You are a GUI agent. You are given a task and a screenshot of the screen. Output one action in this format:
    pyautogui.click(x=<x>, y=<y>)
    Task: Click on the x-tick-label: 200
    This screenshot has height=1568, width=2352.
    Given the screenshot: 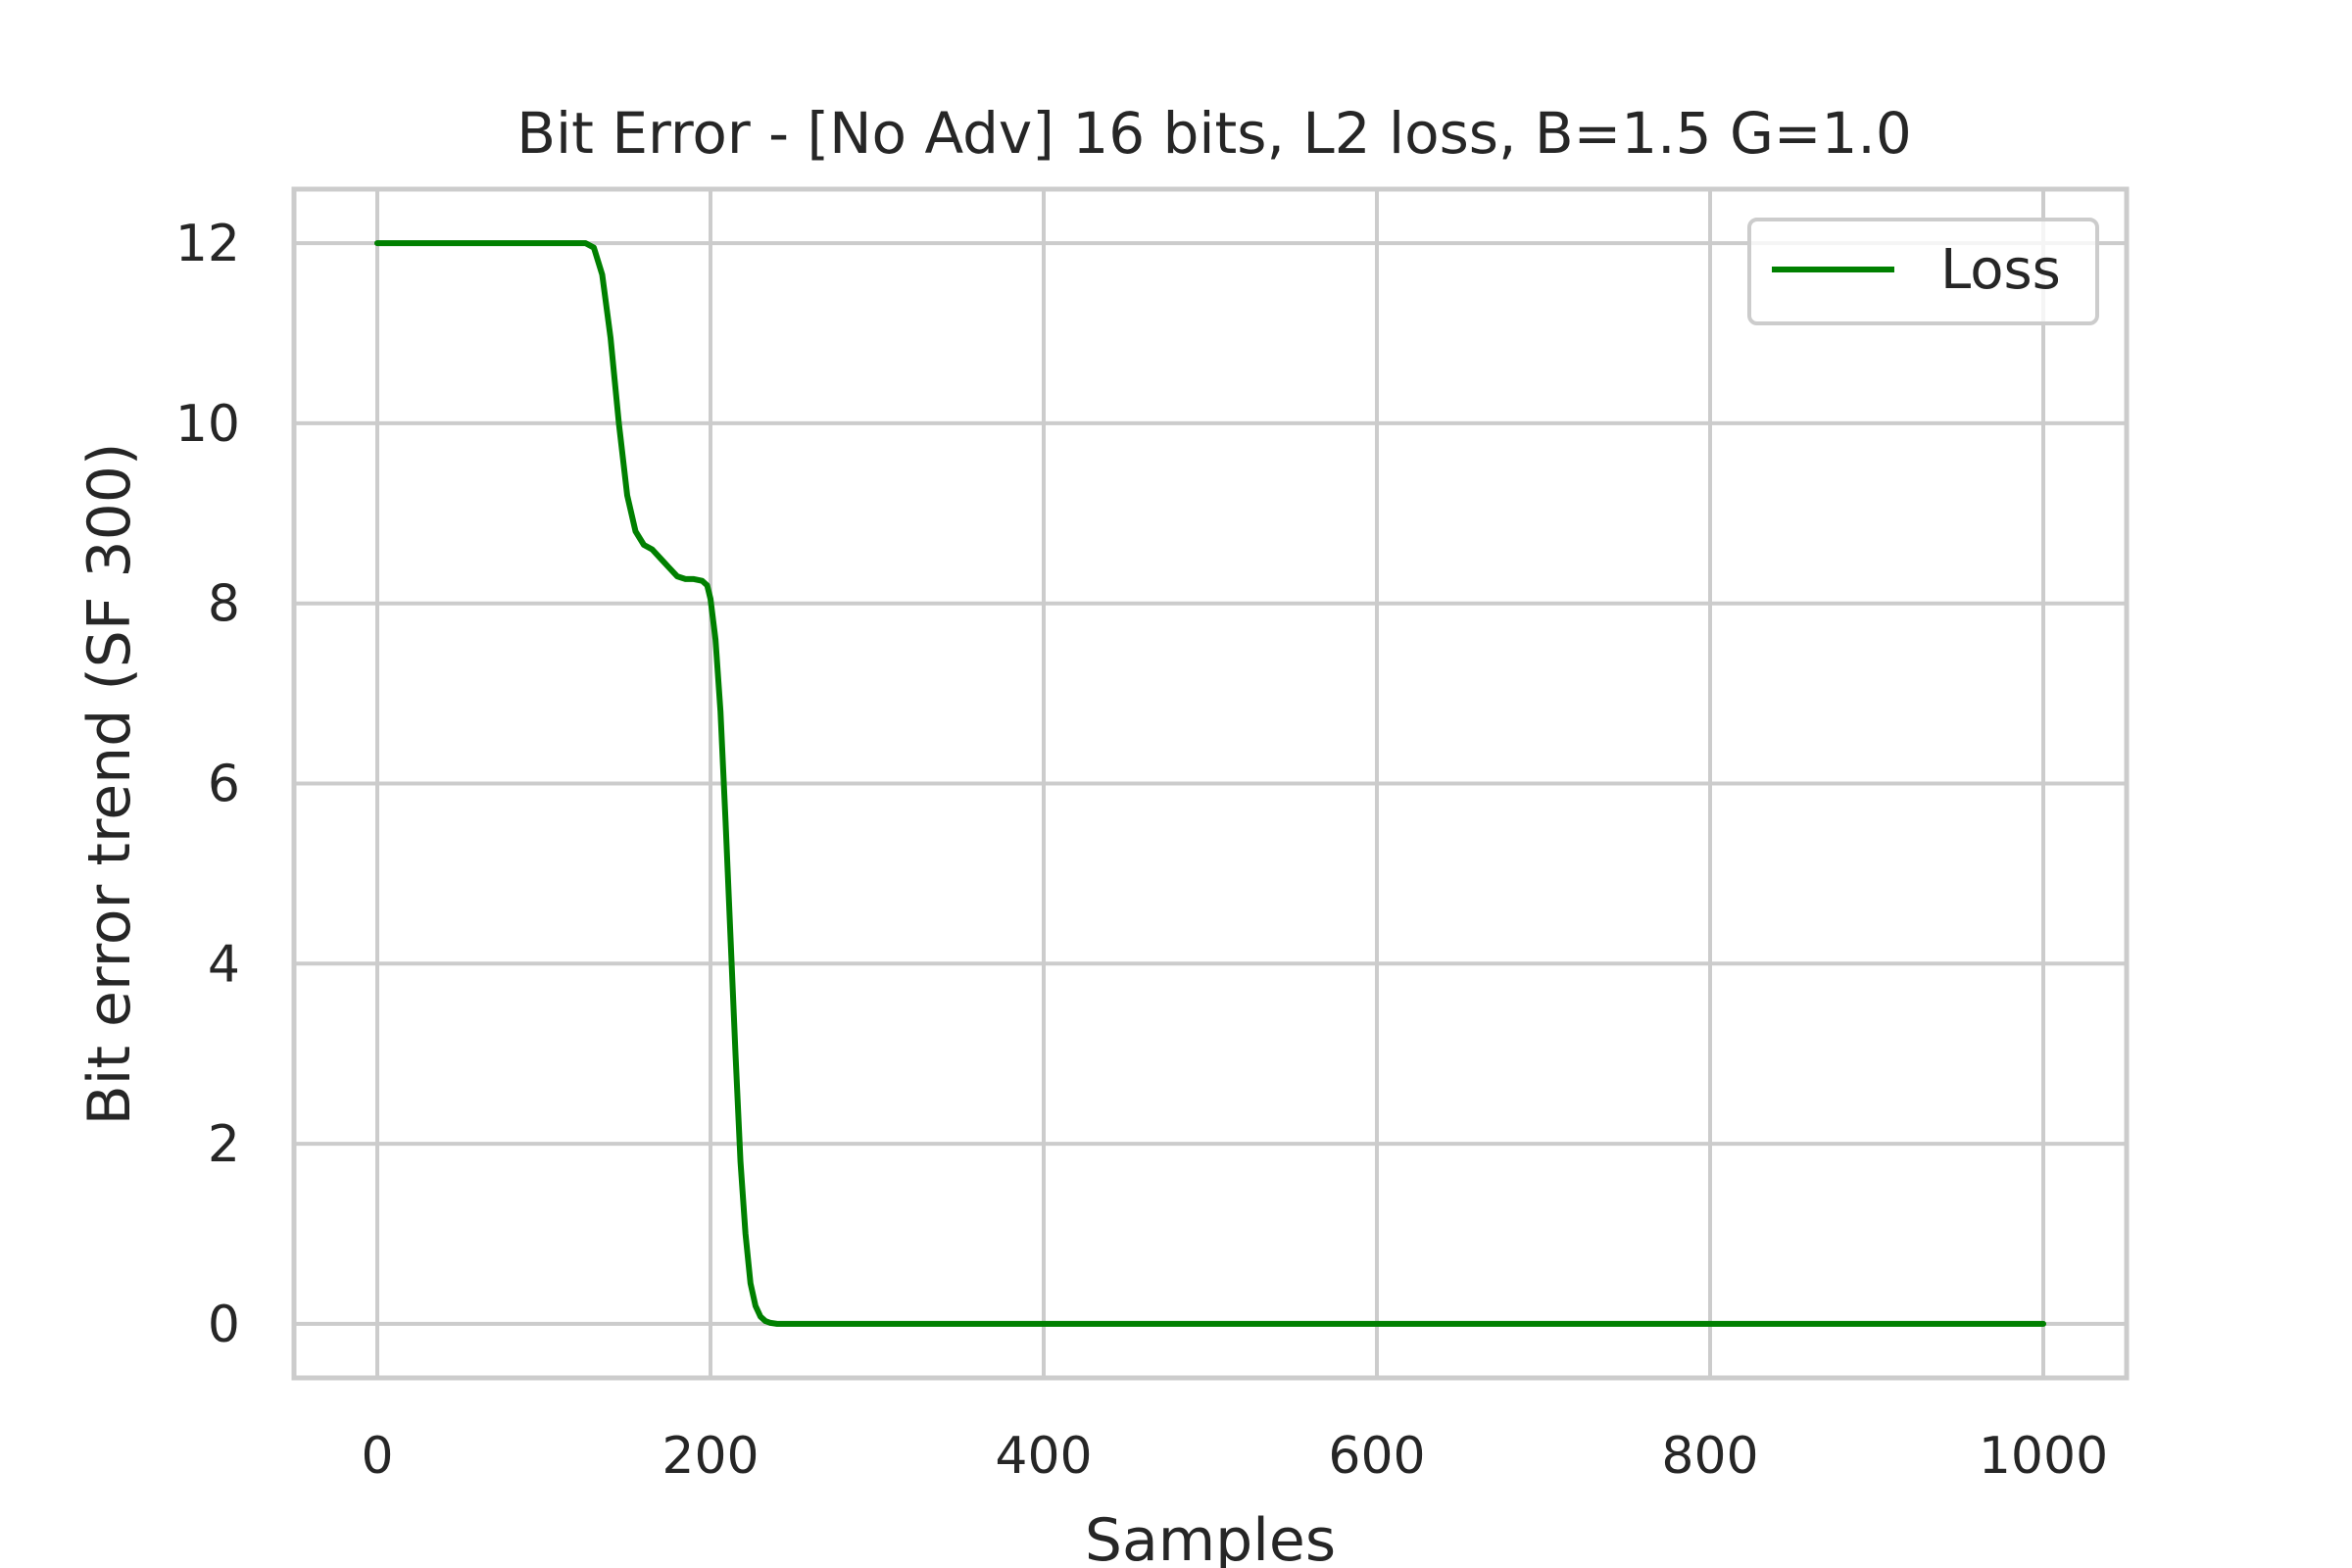 What is the action you would take?
    pyautogui.click(x=710, y=1456)
    